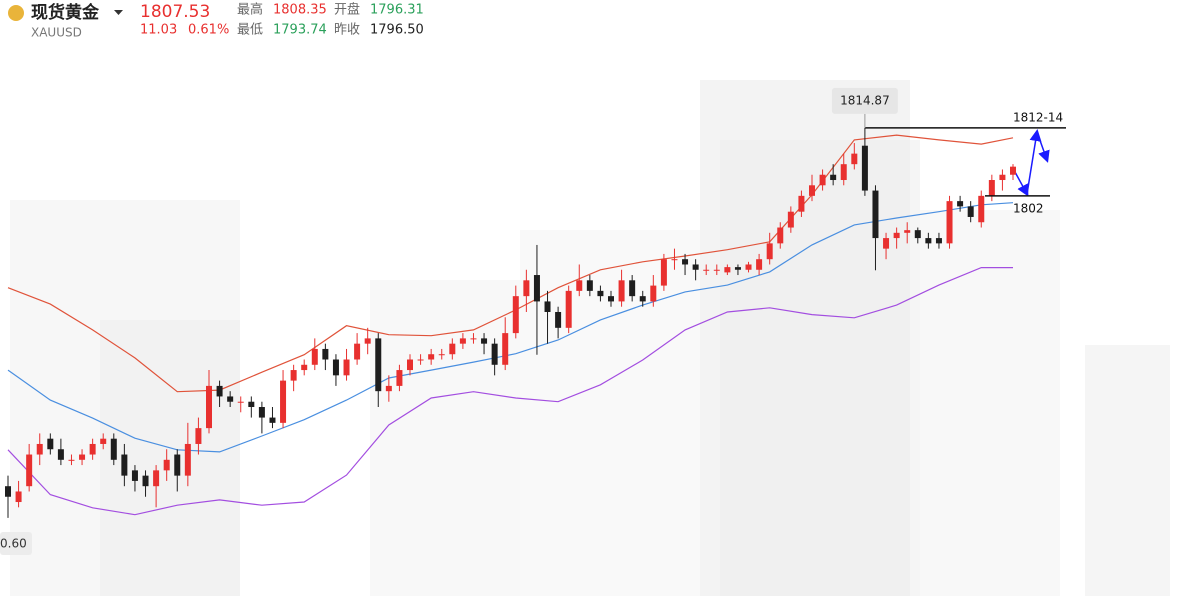 The width and height of the screenshot is (1190, 596). Describe the element at coordinates (347, 30) in the screenshot. I see `stat-label: 昨收` at that location.